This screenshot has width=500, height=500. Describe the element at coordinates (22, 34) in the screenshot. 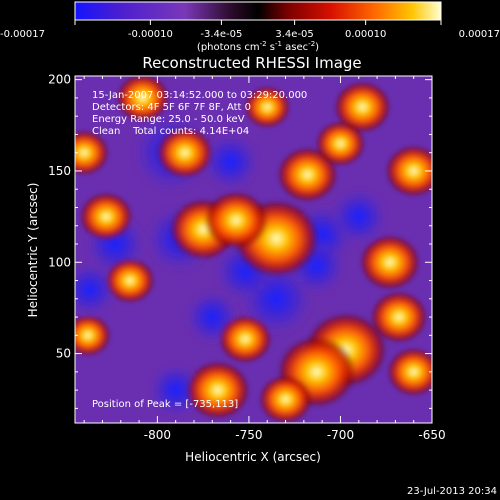

I see `colorbar-tick-label: -0.00017` at that location.